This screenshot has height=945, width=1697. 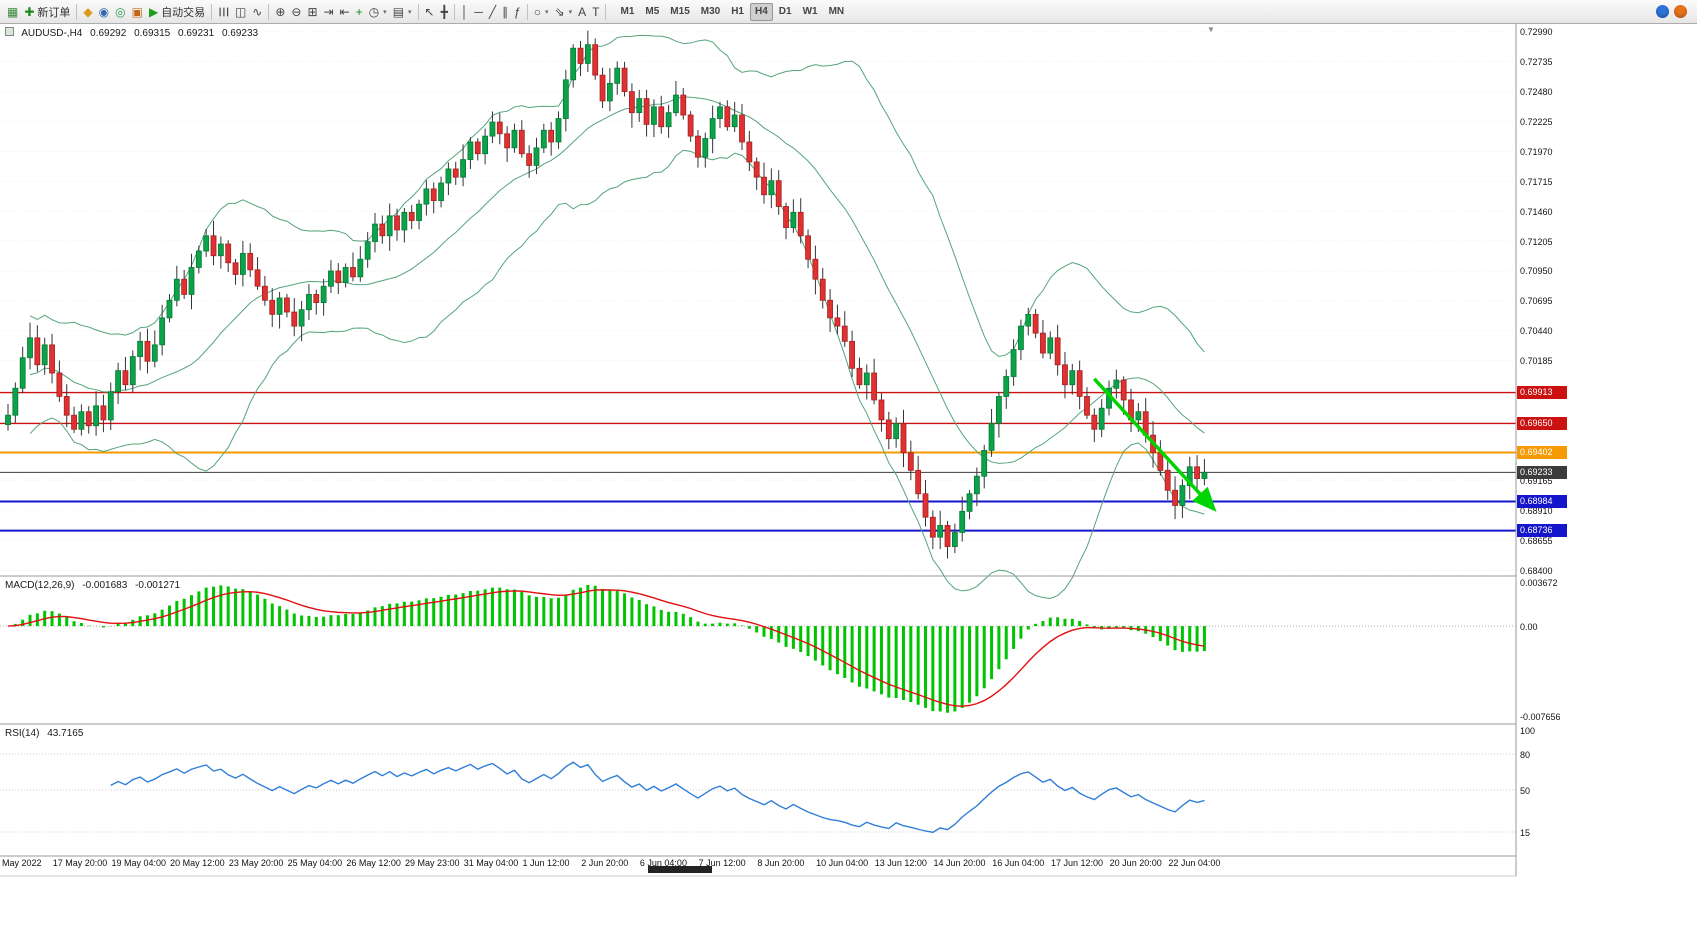 What do you see at coordinates (374, 11) in the screenshot?
I see `periods-icon: ◷` at bounding box center [374, 11].